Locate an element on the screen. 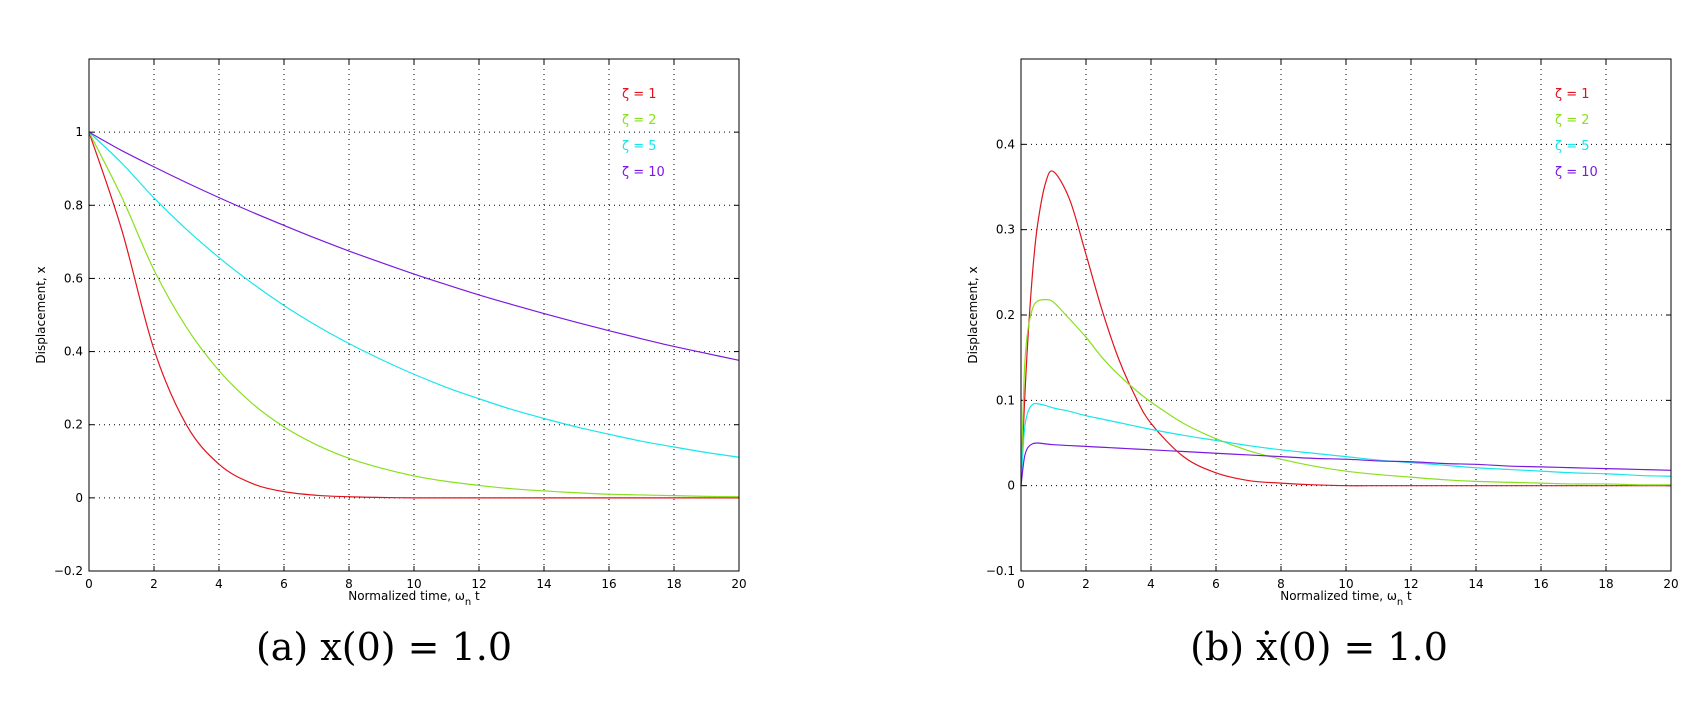 This screenshot has width=1694, height=710. y-tick-label: 0.1 is located at coordinates (1005, 400).